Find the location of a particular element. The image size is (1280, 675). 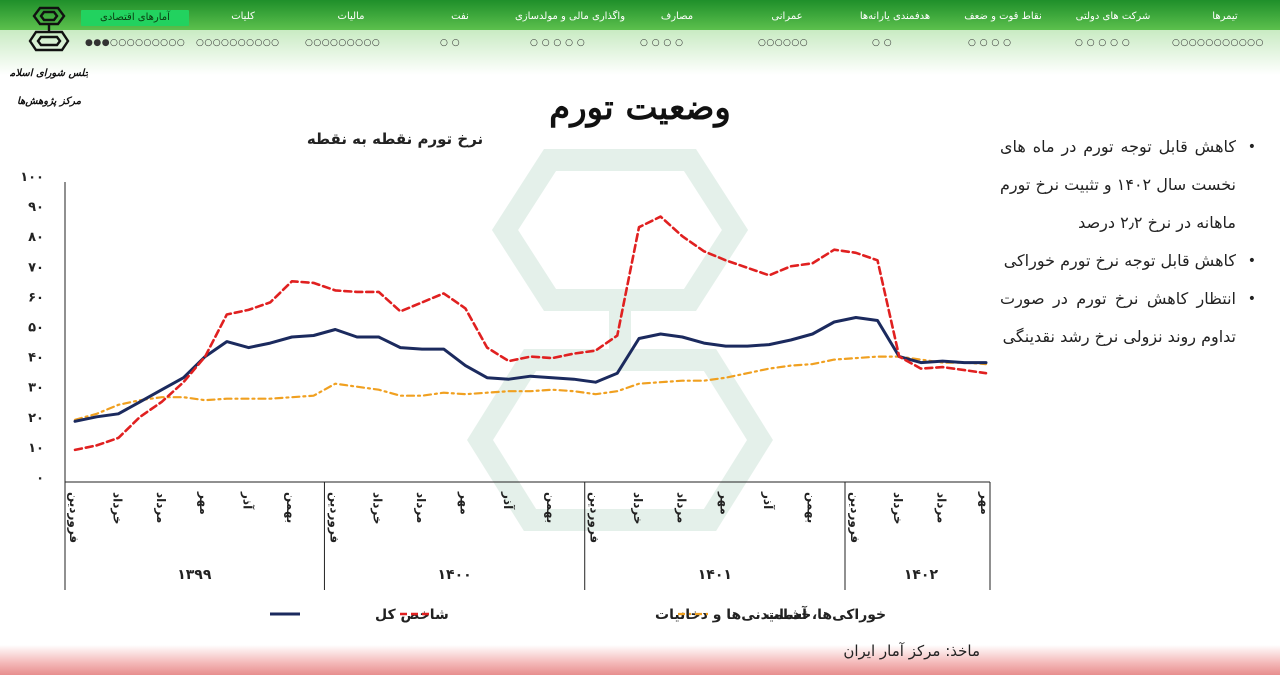

chart-title: نرخ تورم نقطه به نقطه is located at coordinates (395, 139).